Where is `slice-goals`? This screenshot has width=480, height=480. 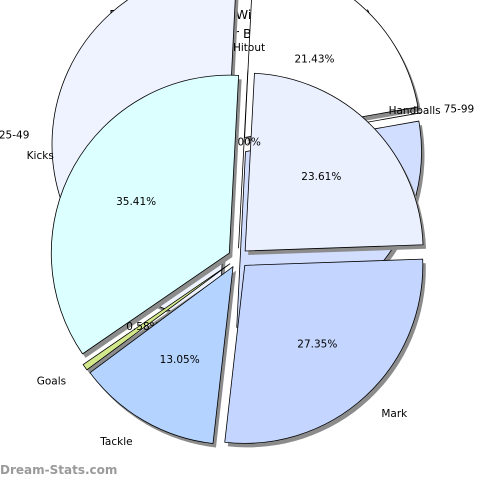
slice-goals is located at coordinates (156, 317).